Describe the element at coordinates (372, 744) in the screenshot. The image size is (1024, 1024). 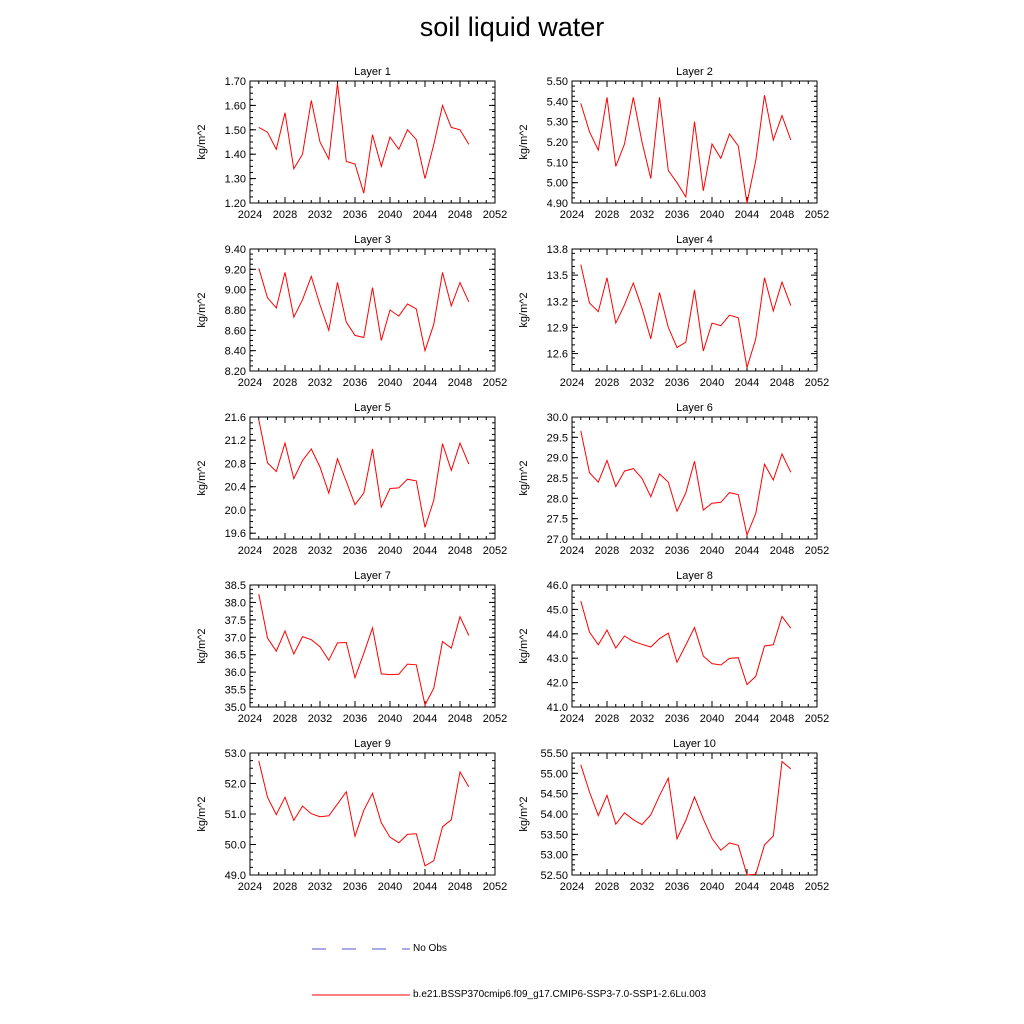
I see `panel-title: Layer 9` at that location.